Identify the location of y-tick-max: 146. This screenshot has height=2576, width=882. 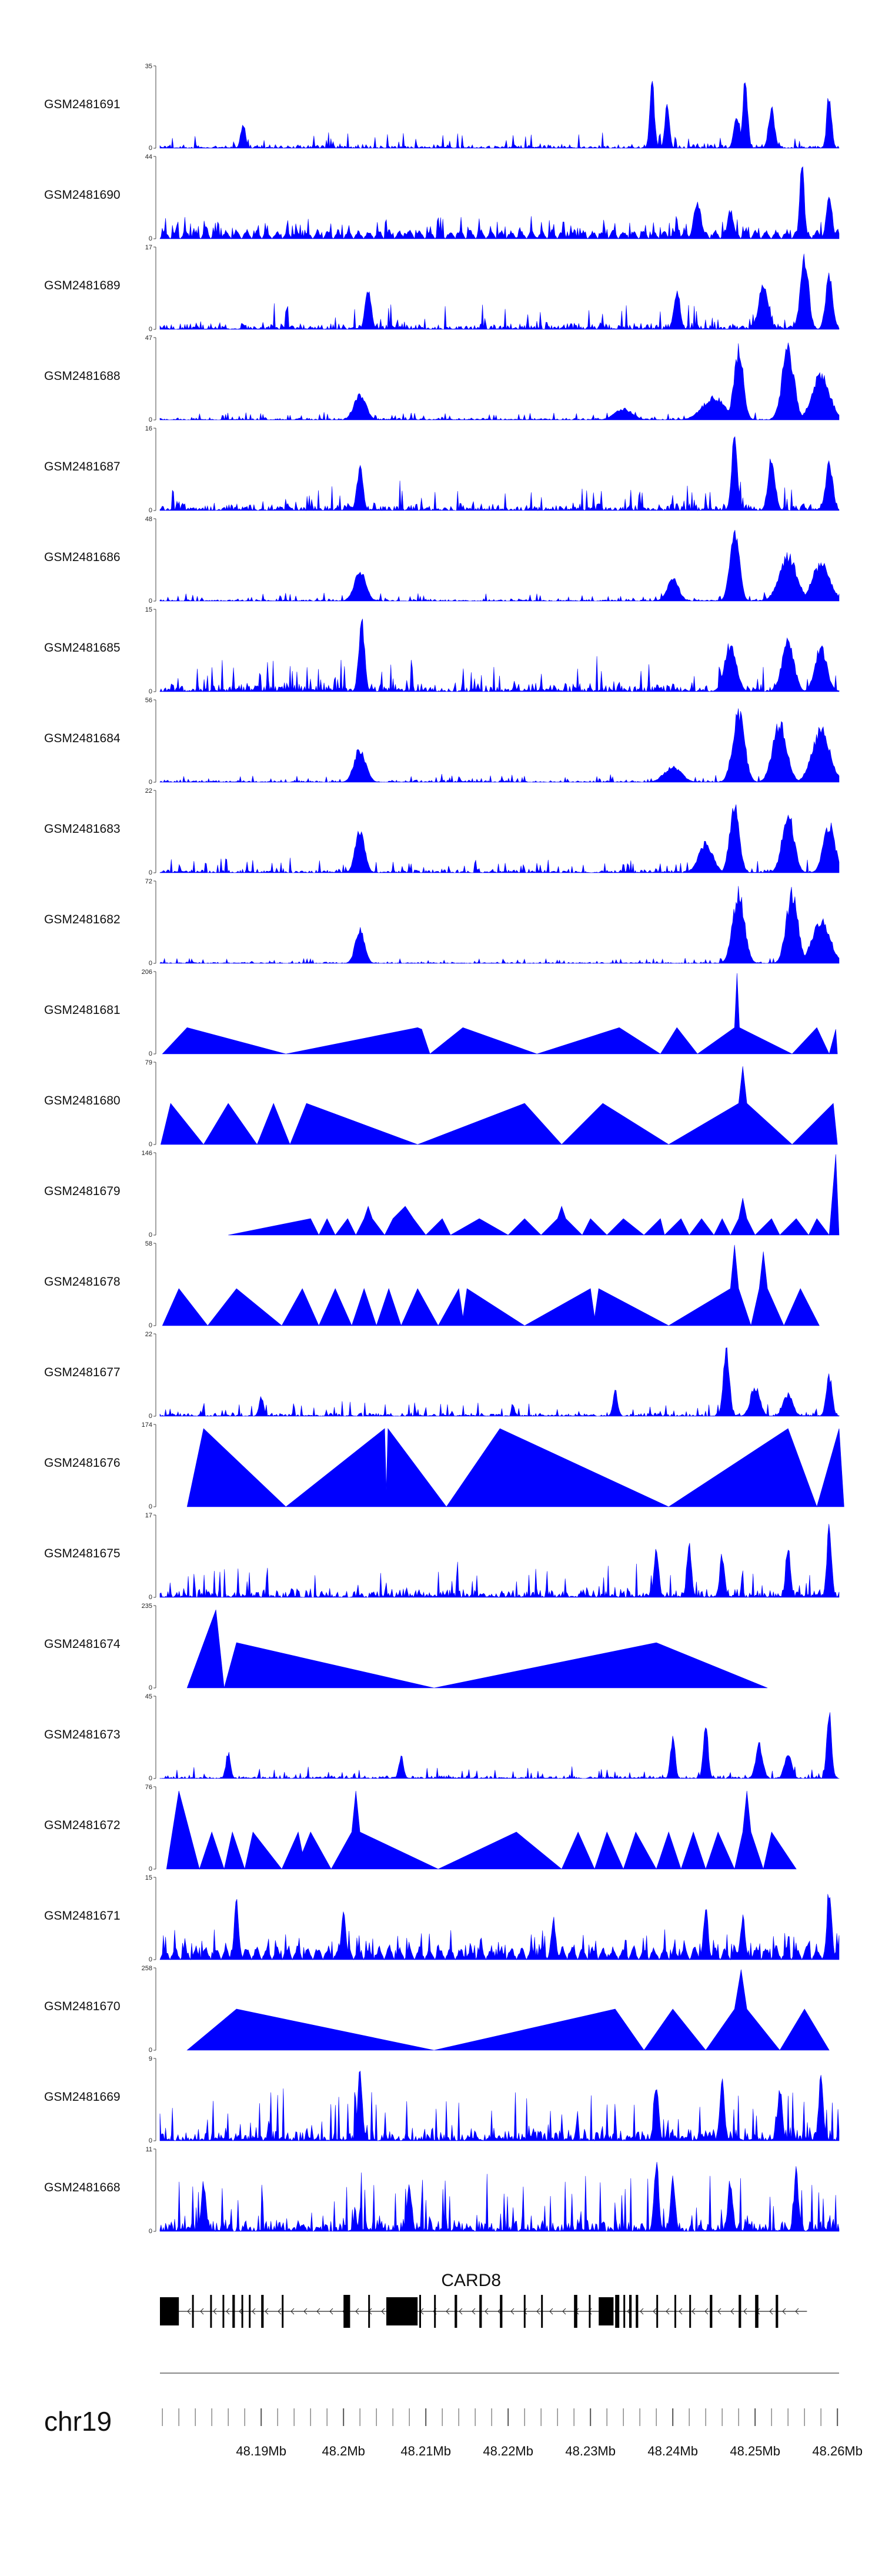
(147, 1153).